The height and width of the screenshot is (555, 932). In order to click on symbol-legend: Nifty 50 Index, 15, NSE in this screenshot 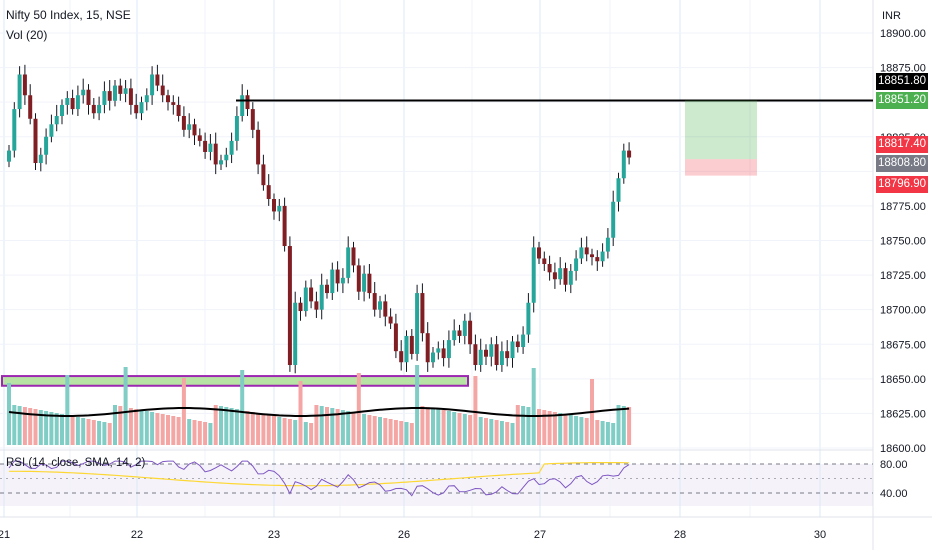, I will do `click(68, 15)`.